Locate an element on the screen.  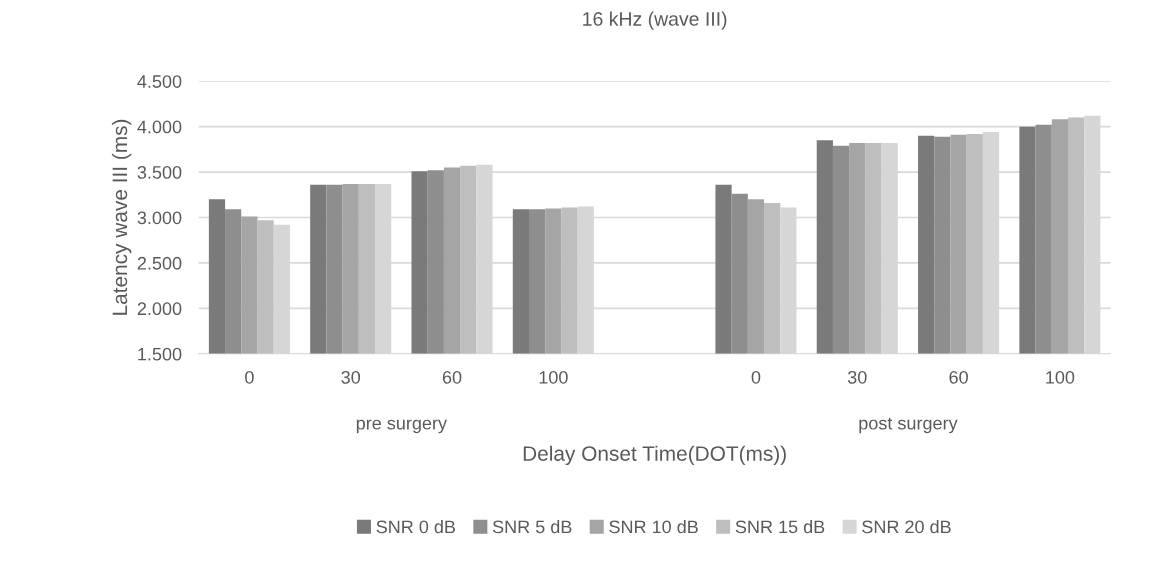
text: pre surgery is located at coordinates (401, 426).